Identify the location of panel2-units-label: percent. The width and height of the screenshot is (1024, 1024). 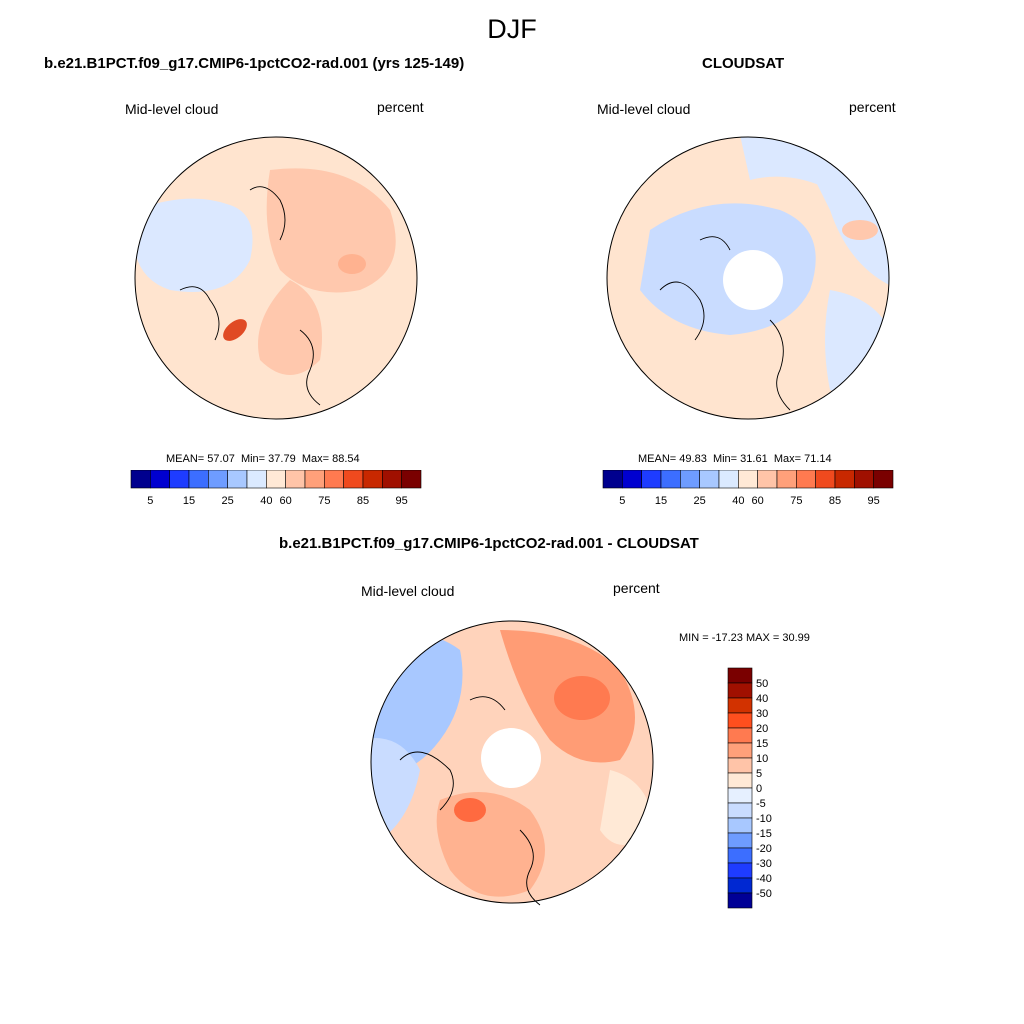
(872, 107).